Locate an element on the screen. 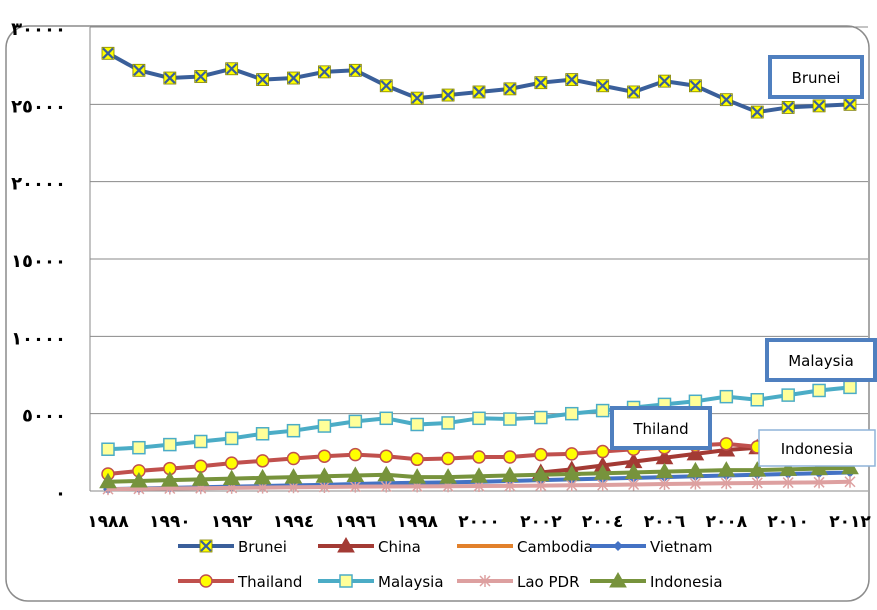 The width and height of the screenshot is (877, 610). legend-entry-lao-pdr: Lao PDR is located at coordinates (518, 582).